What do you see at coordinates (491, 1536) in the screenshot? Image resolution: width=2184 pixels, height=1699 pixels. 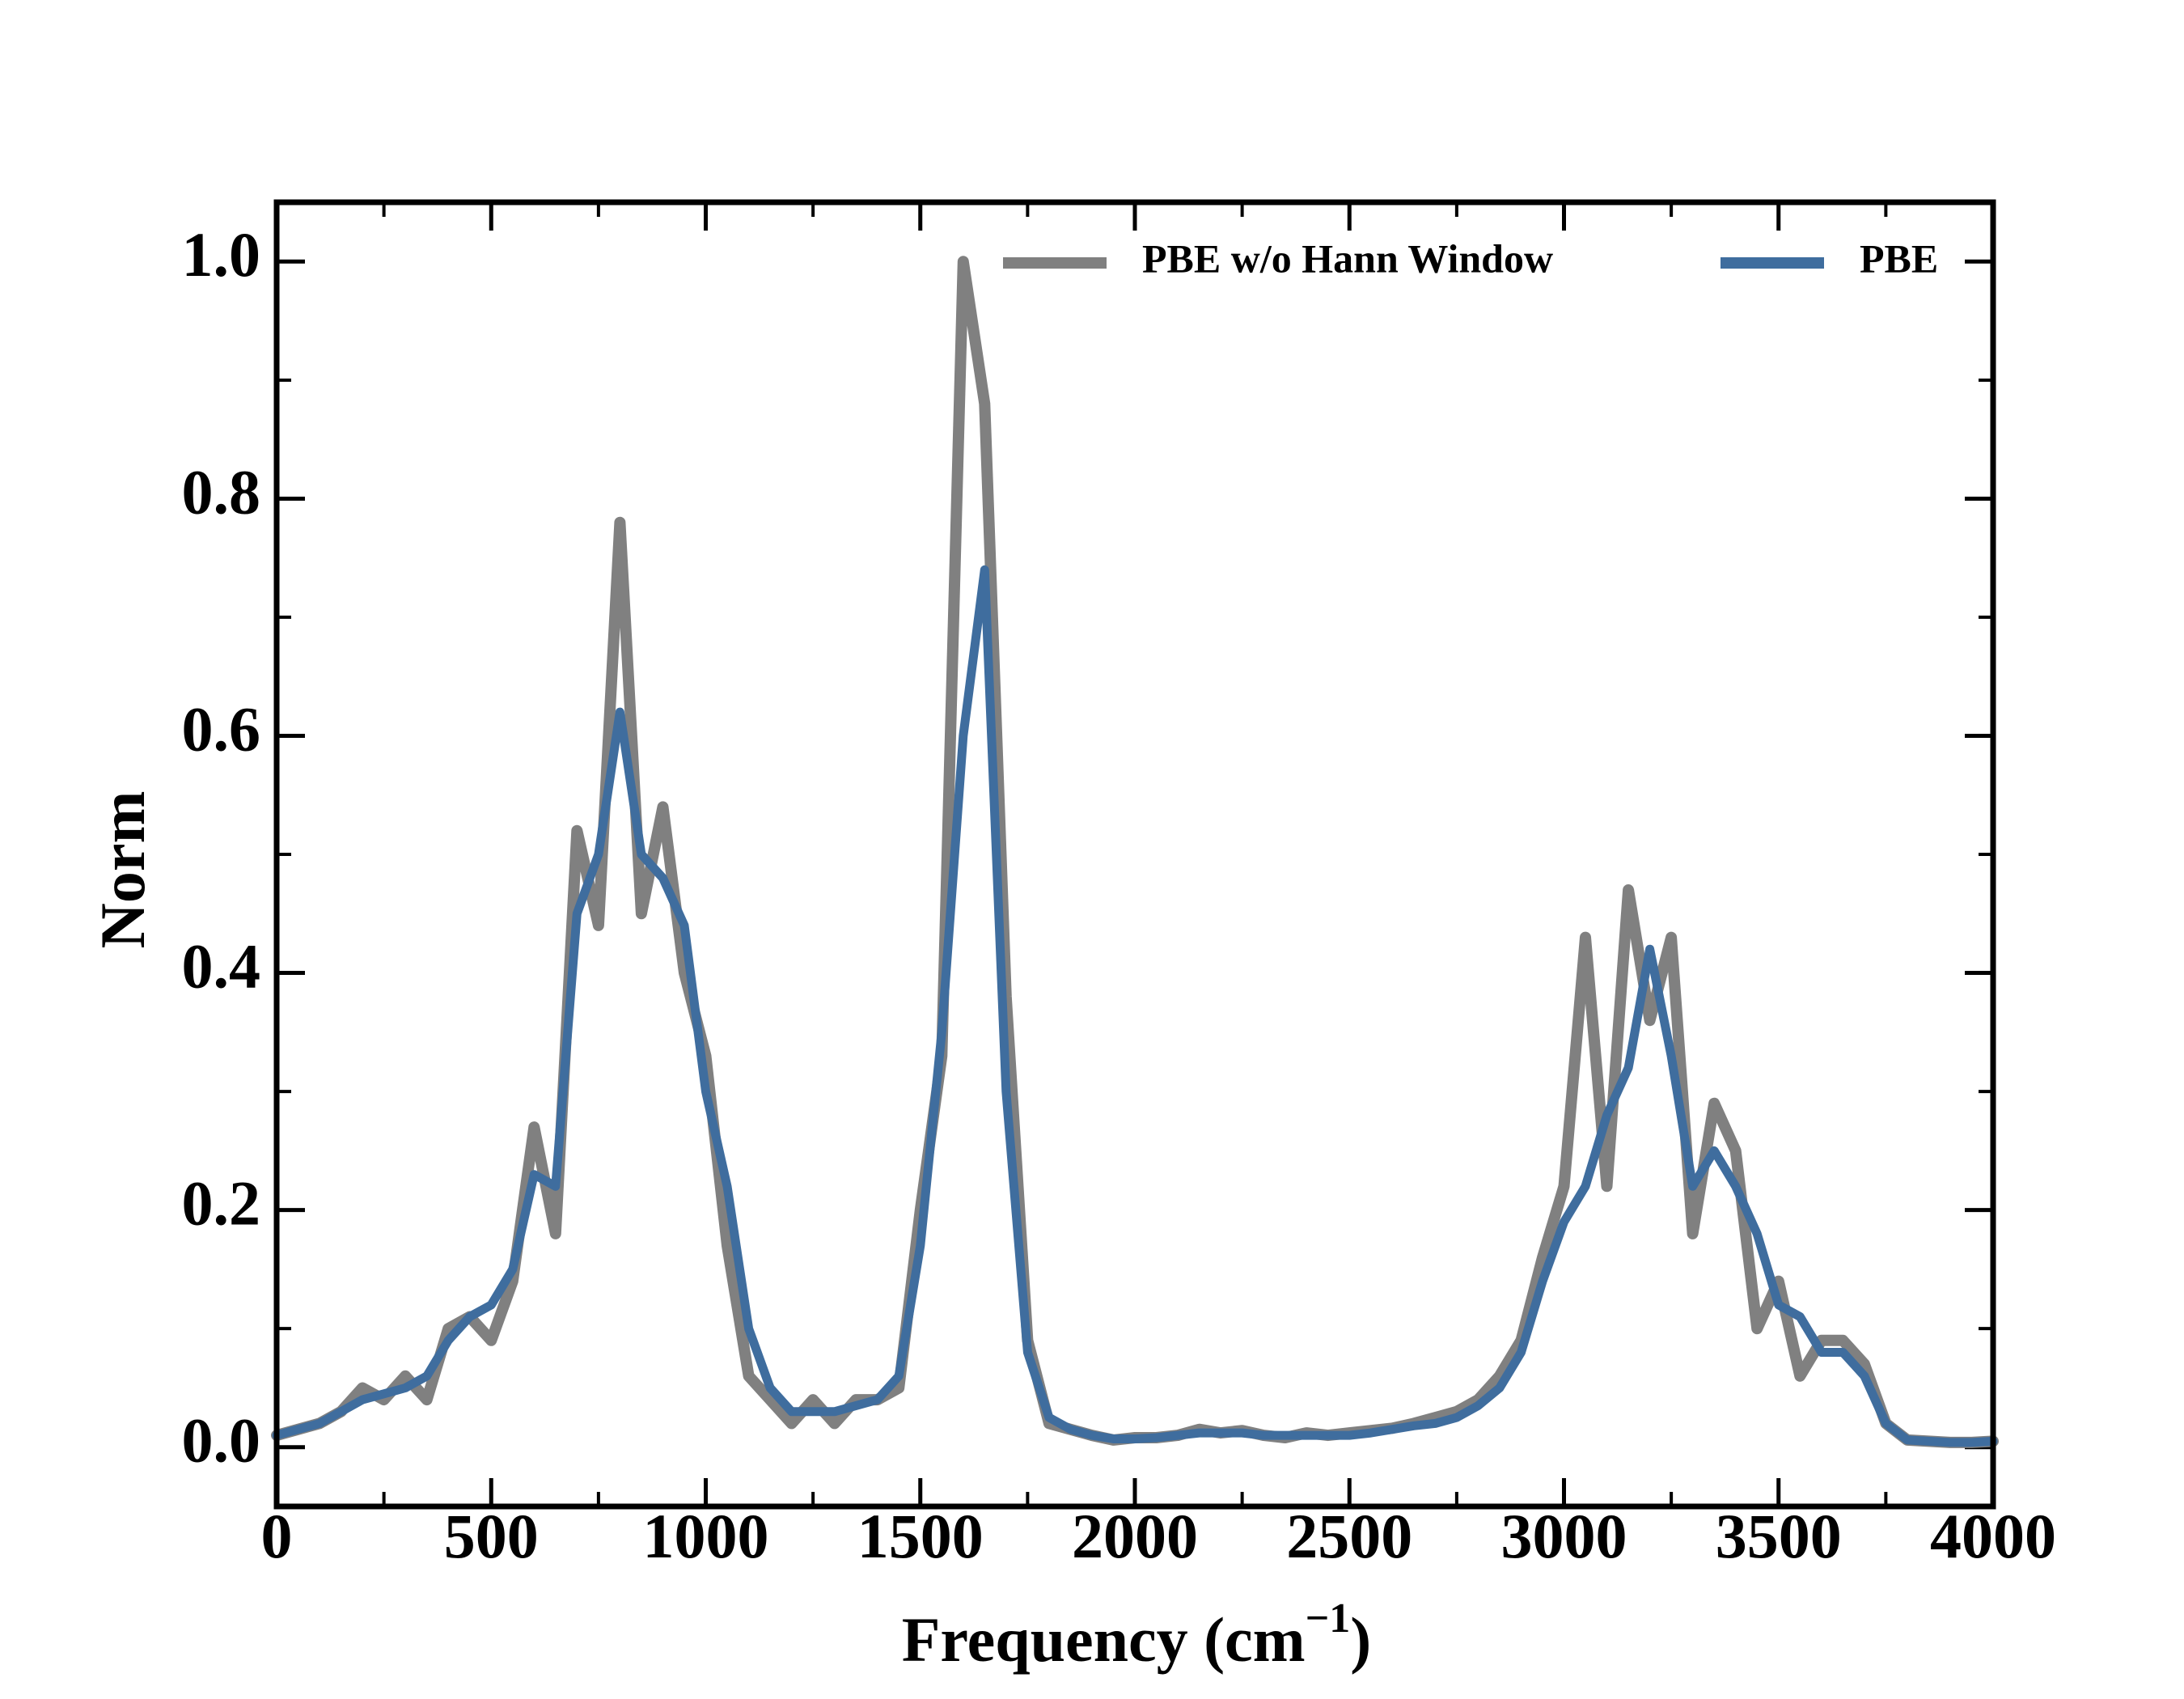 I see `x-tick-label: 500` at bounding box center [491, 1536].